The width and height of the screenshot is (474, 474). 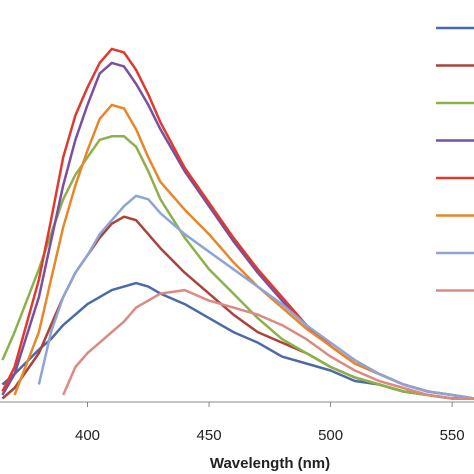 What do you see at coordinates (330, 435) in the screenshot?
I see `x-tick-label: 500` at bounding box center [330, 435].